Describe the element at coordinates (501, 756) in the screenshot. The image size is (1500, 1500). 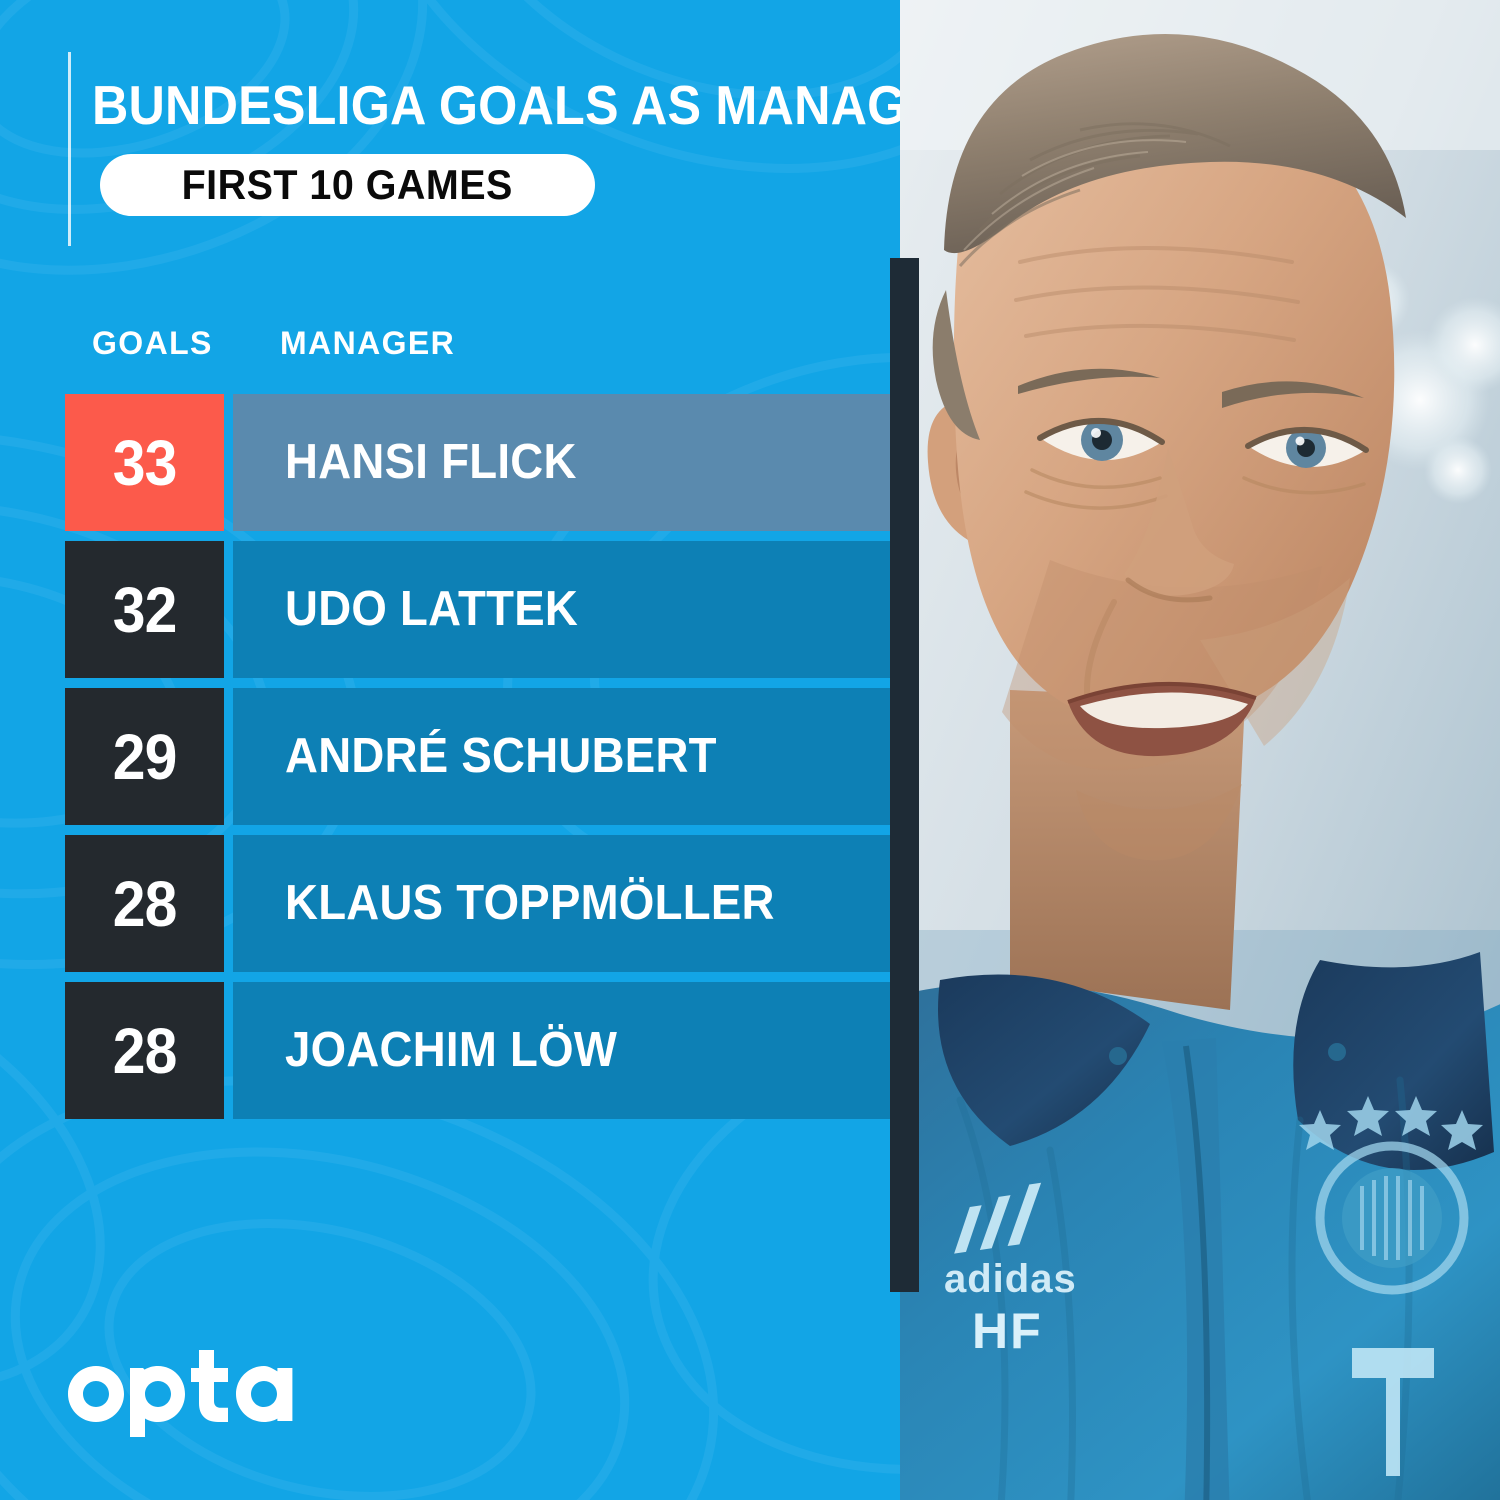
I see `manager-name: ANDRÉ SCHUBERT` at that location.